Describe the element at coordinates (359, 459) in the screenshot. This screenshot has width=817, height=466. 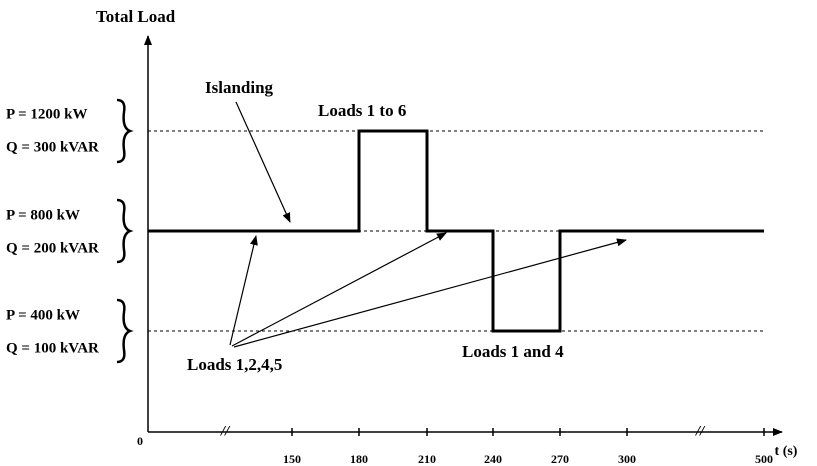
I see `x-tick-label: 180` at that location.